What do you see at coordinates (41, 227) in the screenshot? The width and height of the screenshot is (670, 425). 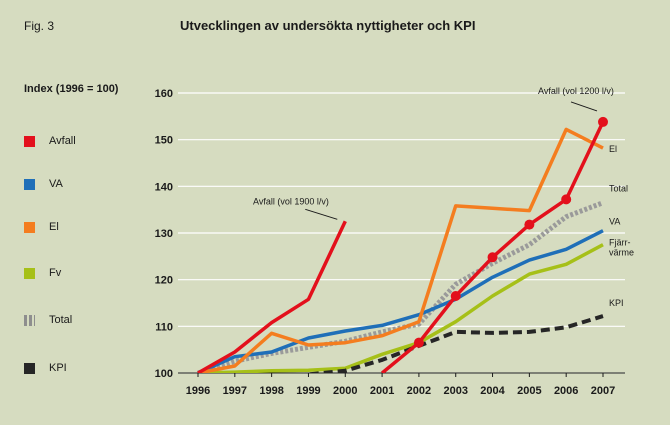 I see `legend-item-el: El` at bounding box center [41, 227].